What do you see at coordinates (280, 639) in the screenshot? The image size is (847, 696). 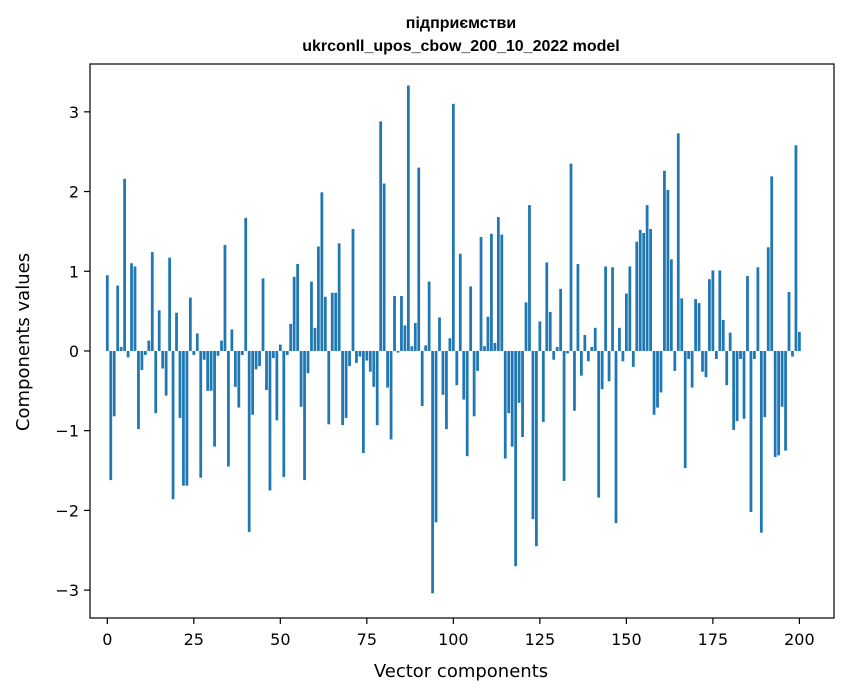 I see `x-tick-label: 50` at bounding box center [280, 639].